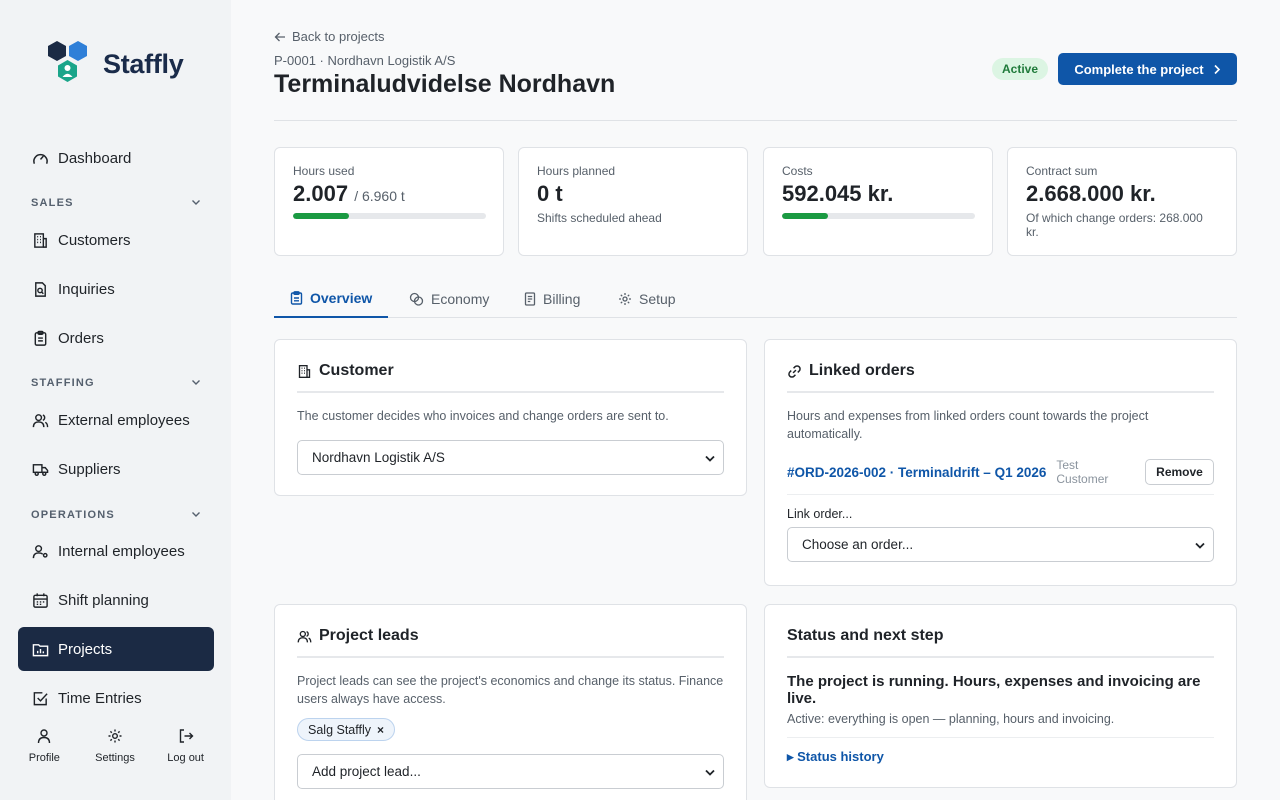 This screenshot has width=1280, height=800. I want to click on logout-icon, so click(186, 736).